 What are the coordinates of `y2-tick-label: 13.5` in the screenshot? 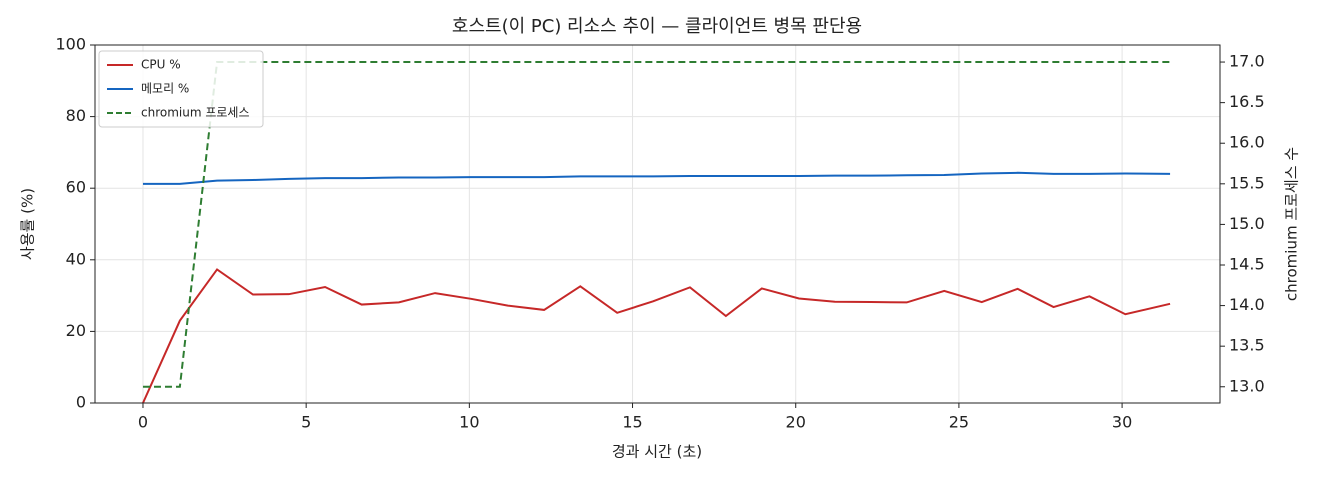 It's located at (1247, 345).